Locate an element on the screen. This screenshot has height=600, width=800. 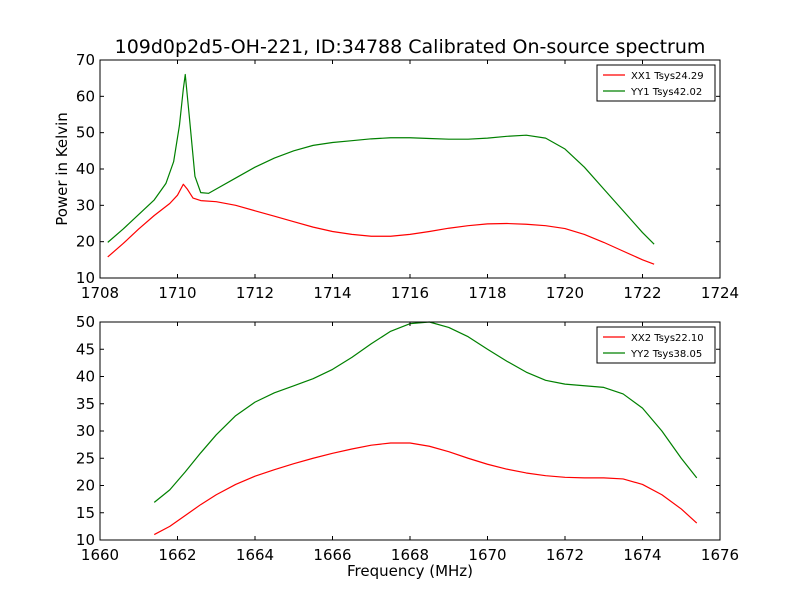
top-y-tick-label: 10 is located at coordinates (85, 278).